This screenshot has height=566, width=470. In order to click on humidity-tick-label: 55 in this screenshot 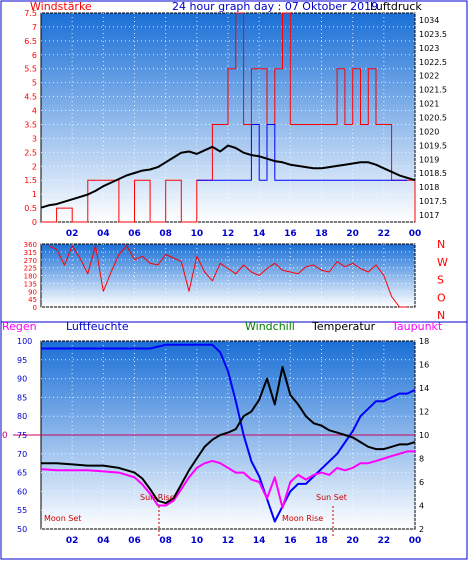, I will do `click(22, 510)`.